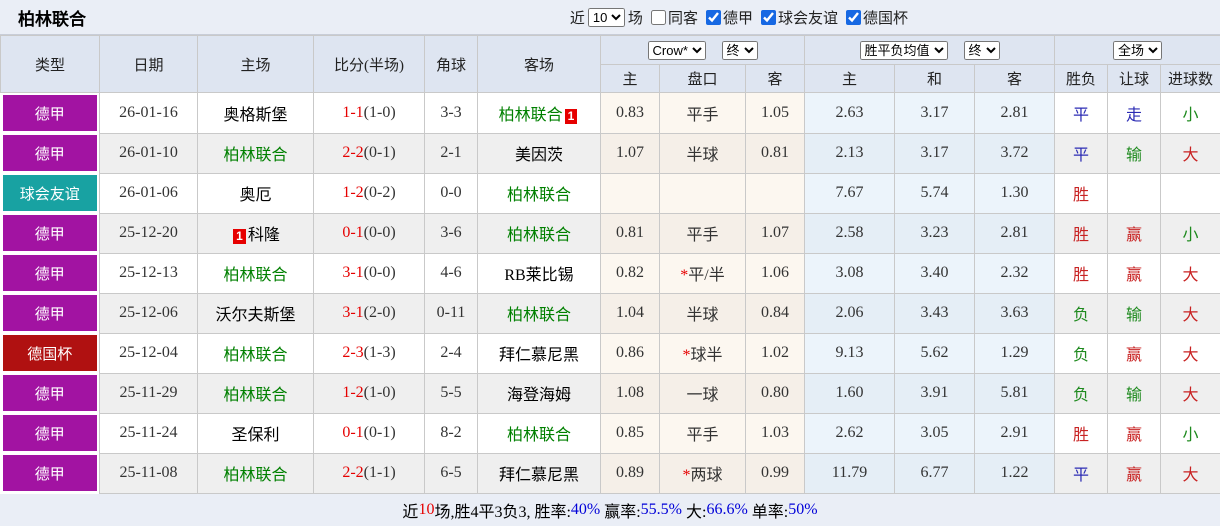  What do you see at coordinates (451, 153) in the screenshot?
I see `corners-cell: 2-1` at bounding box center [451, 153].